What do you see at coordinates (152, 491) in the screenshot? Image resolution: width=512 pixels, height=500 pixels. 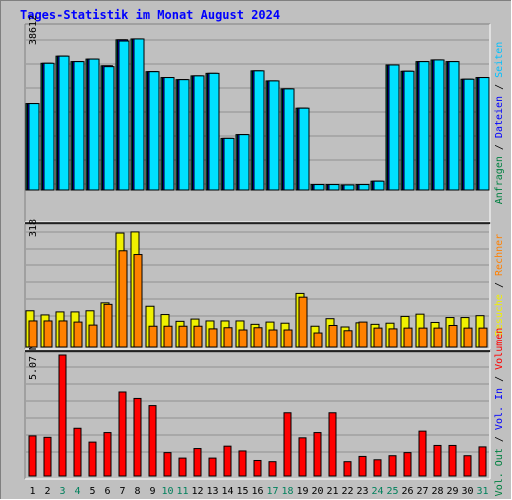 I see `x-tick-label-day-9: 9` at bounding box center [152, 491].